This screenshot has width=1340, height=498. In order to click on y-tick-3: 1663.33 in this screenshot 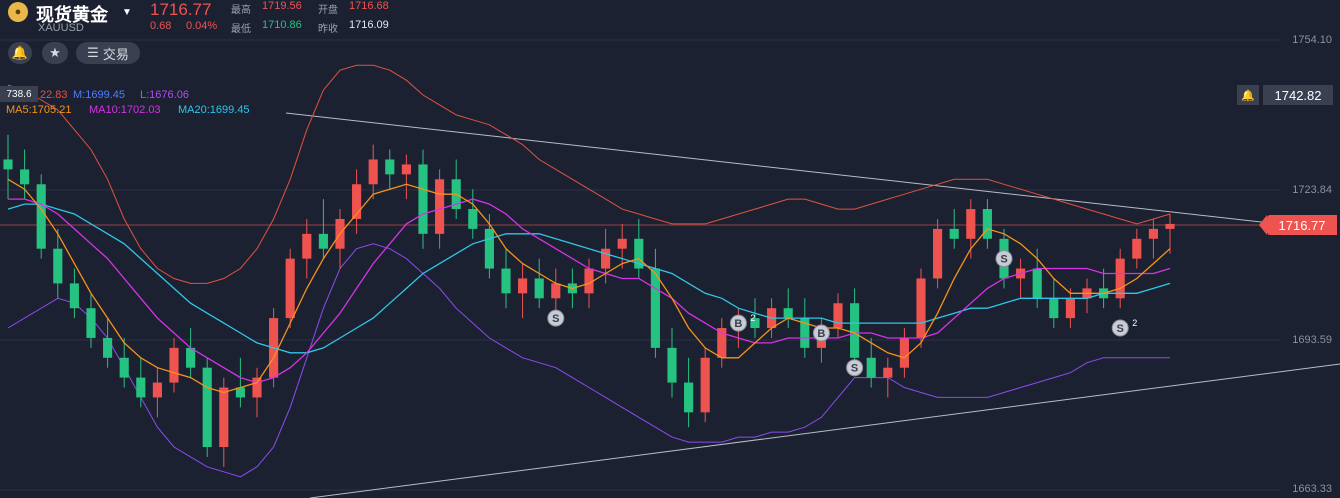, I will do `click(1312, 489)`.